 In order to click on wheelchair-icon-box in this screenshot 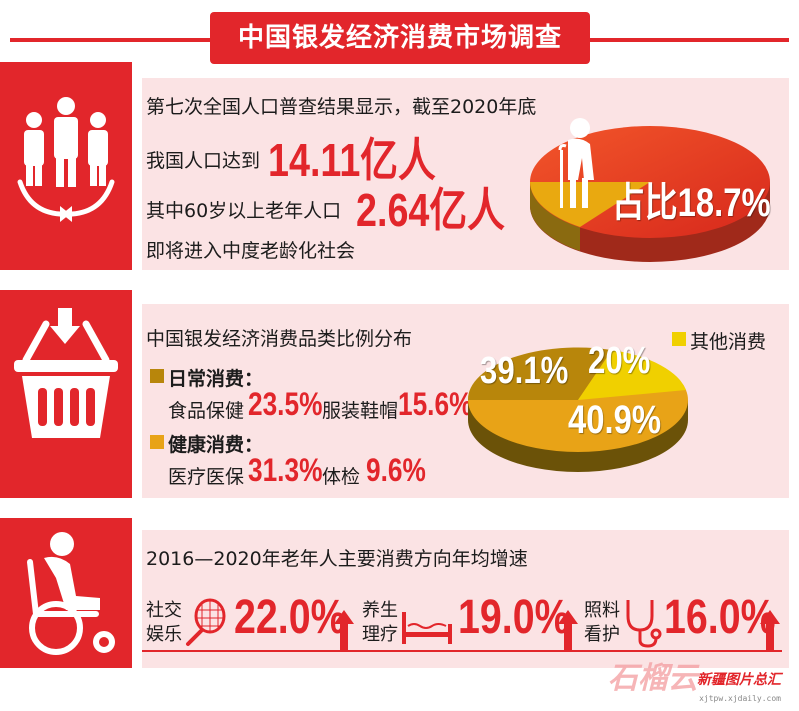, I will do `click(66, 593)`.